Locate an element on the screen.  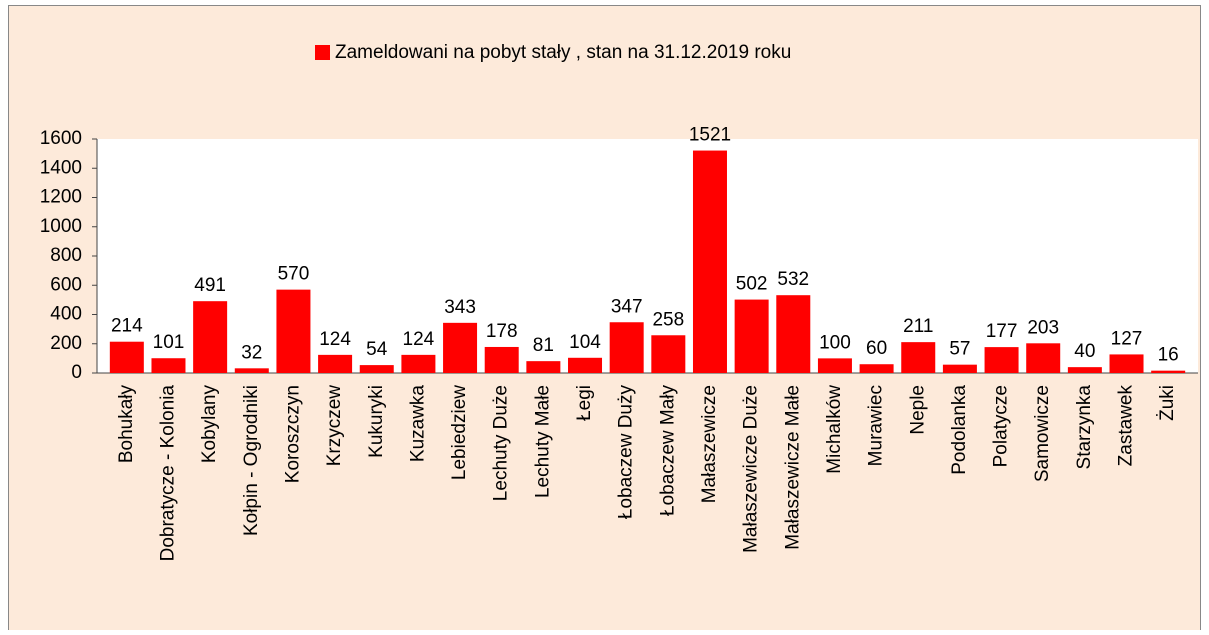
y-tick-label: 800 is located at coordinates (66, 255).